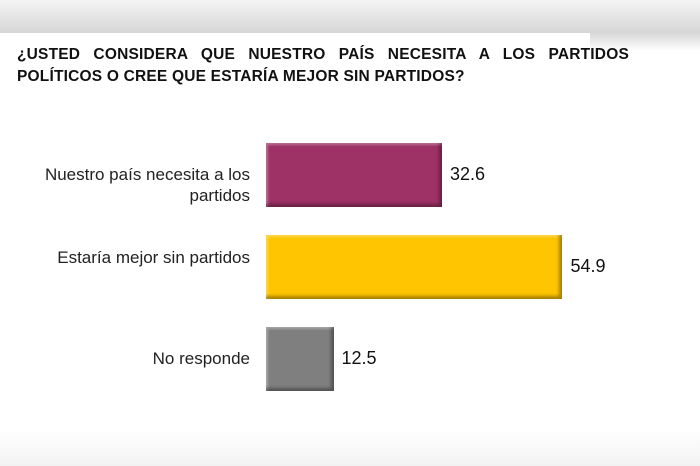 This screenshot has height=466, width=700. Describe the element at coordinates (645, 42) in the screenshot. I see `page-shadow` at that location.